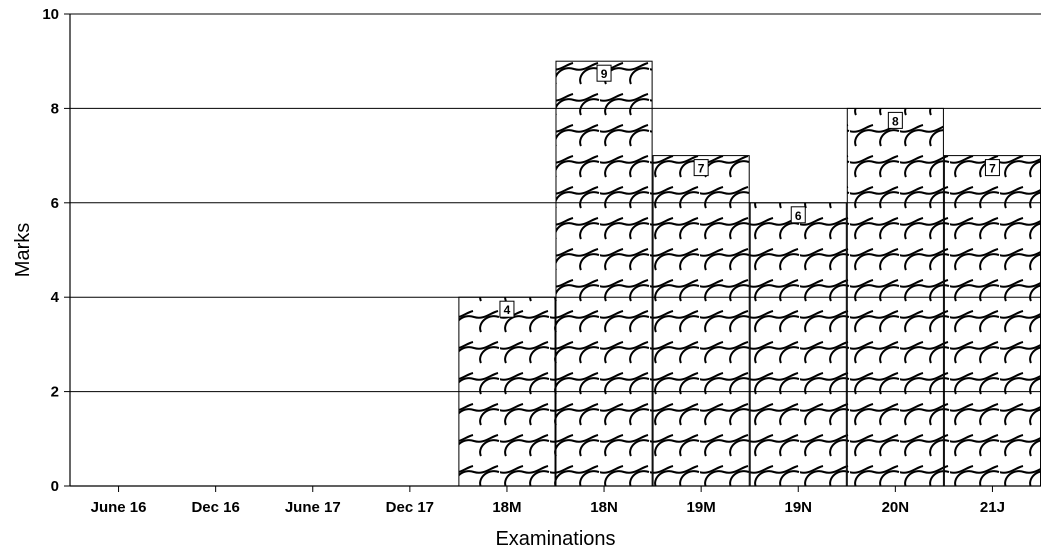 The image size is (1041, 550). Describe the element at coordinates (506, 507) in the screenshot. I see `x-tick-label: 18M` at that location.